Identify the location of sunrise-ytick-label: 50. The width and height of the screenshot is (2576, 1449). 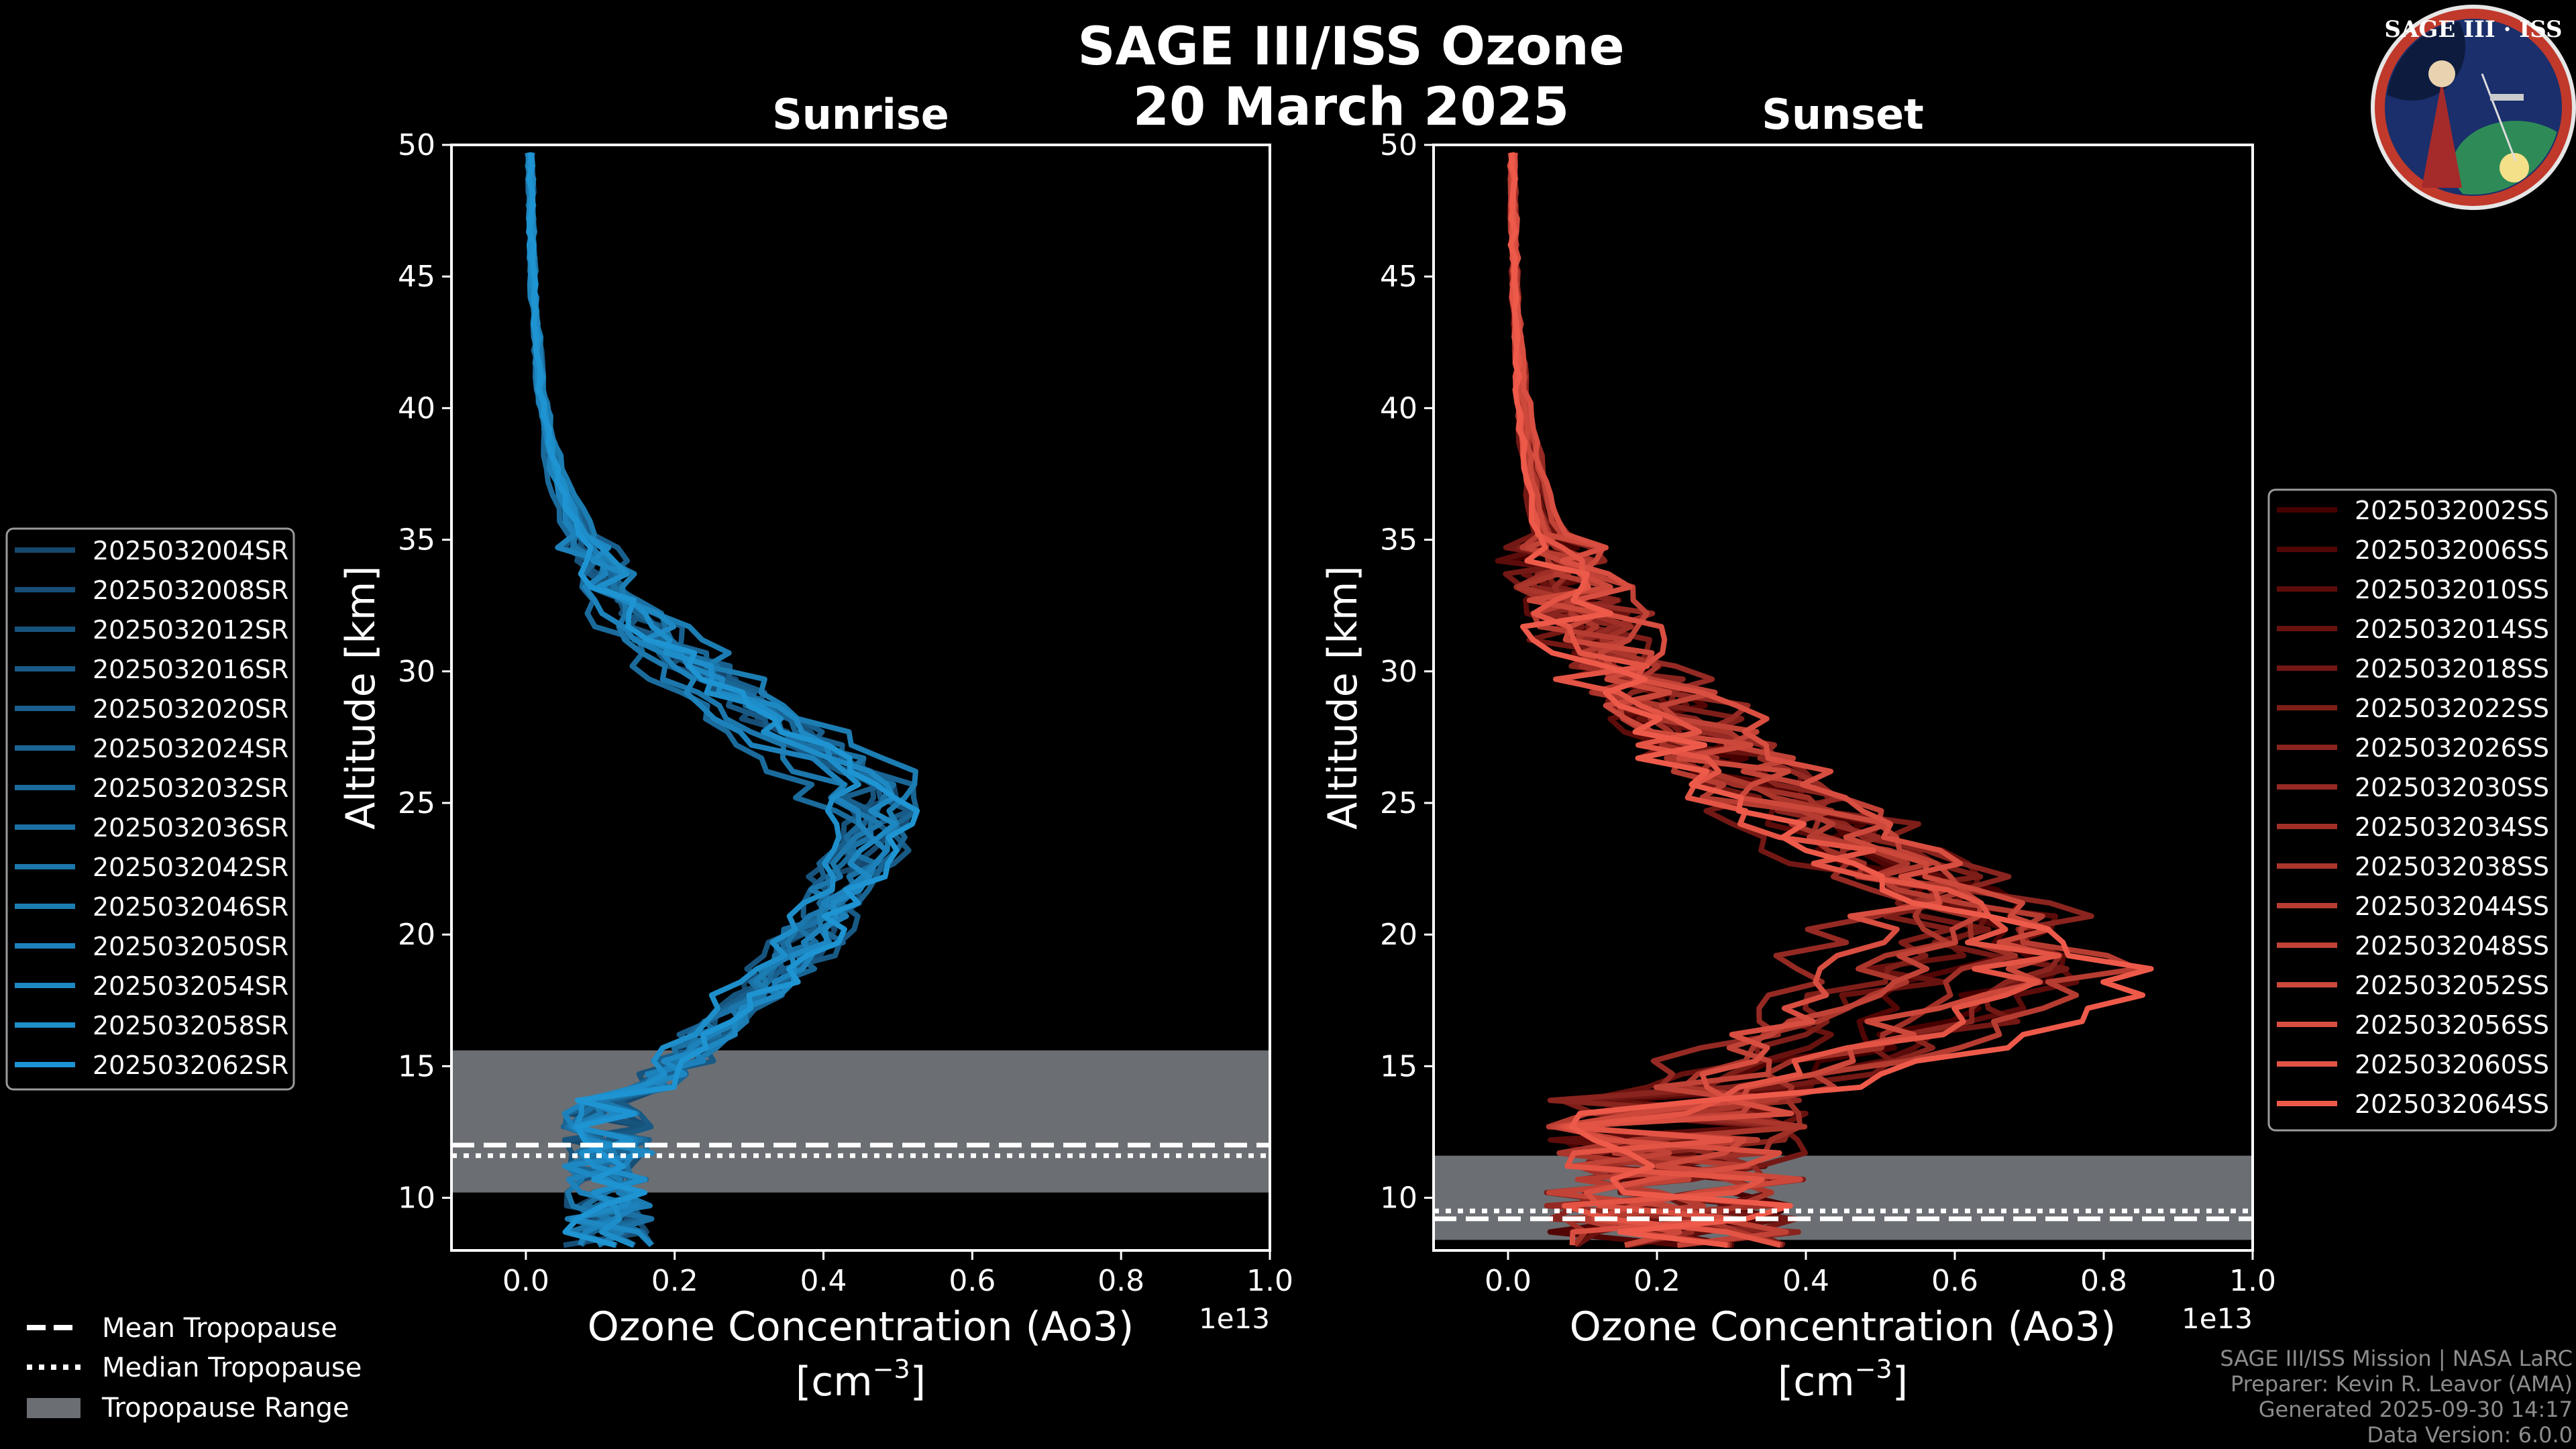
(416, 145).